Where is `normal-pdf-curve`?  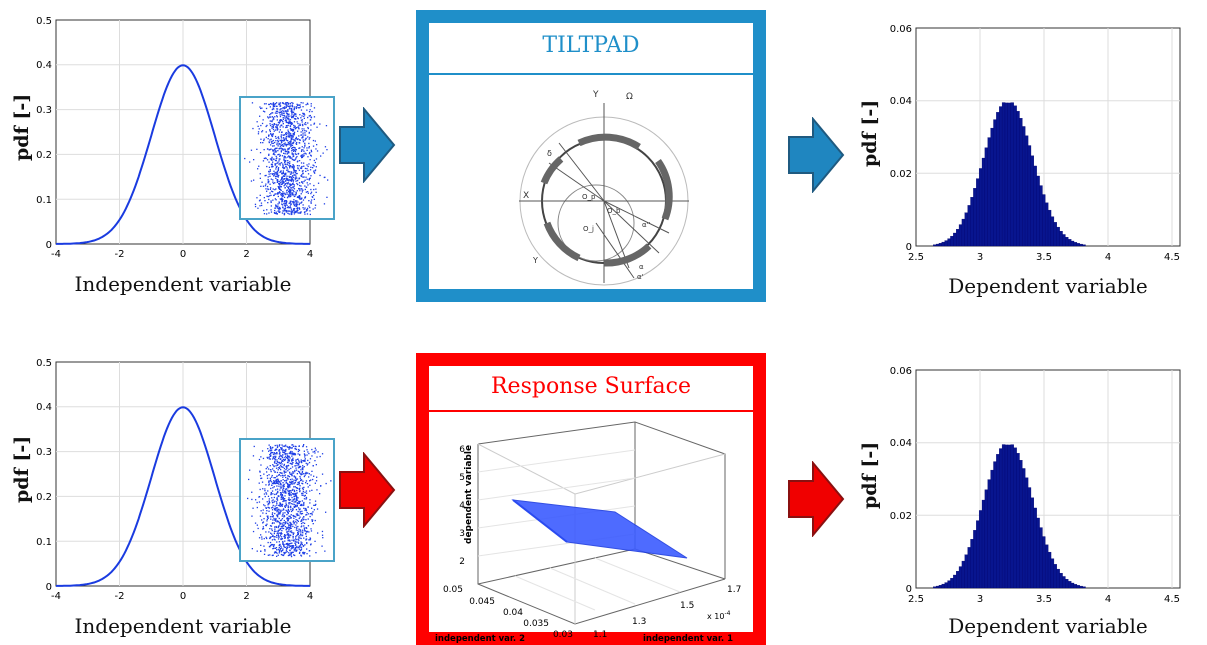
normal-pdf-curve is located at coordinates (183, 496).